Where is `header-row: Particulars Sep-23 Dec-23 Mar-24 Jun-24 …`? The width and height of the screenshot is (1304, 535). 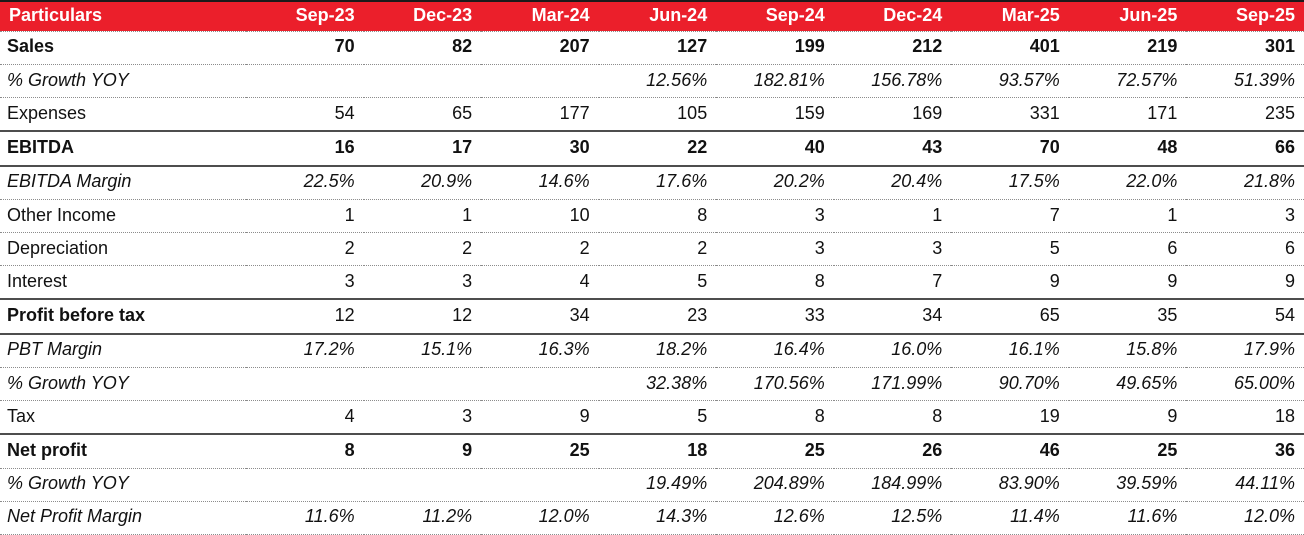 header-row: Particulars Sep-23 Dec-23 Mar-24 Jun-24 … is located at coordinates (652, 16).